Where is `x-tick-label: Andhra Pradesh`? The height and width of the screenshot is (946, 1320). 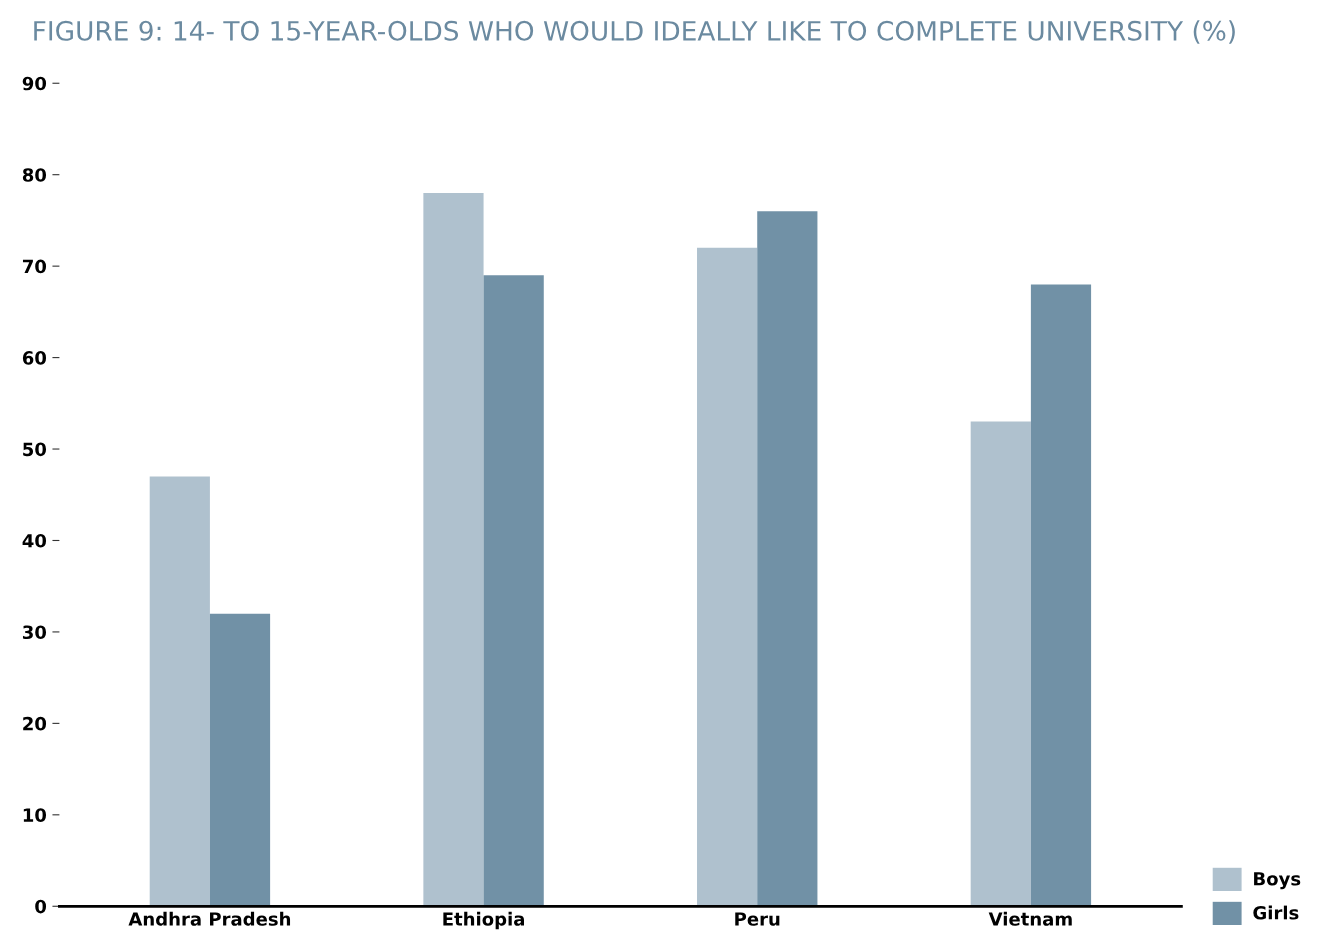
x-tick-label: Andhra Pradesh is located at coordinates (209, 918).